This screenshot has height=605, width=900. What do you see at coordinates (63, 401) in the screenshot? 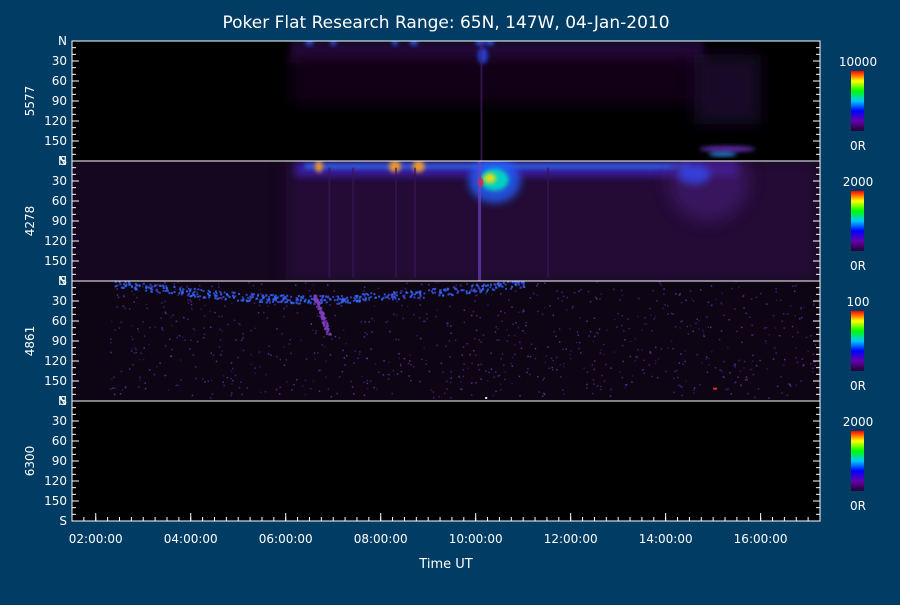
I see `y-tick-label-4861-6: S` at bounding box center [63, 401].